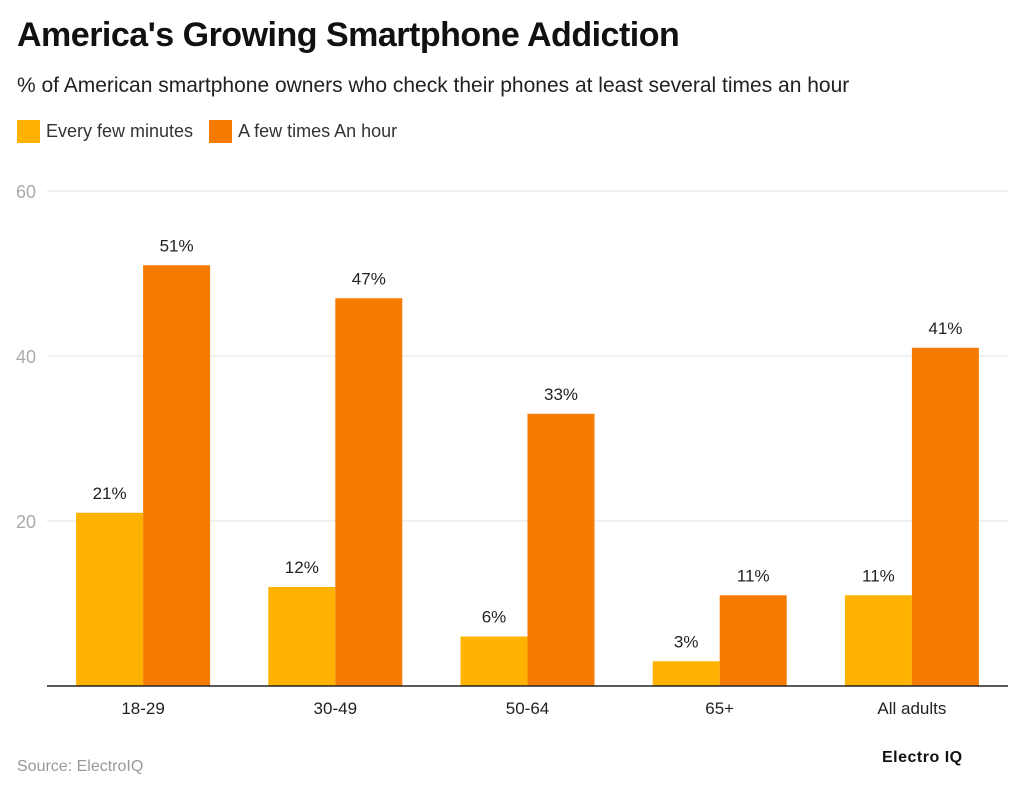 This screenshot has height=796, width=1024. Describe the element at coordinates (369, 278) in the screenshot. I see `data-label: 47%` at that location.